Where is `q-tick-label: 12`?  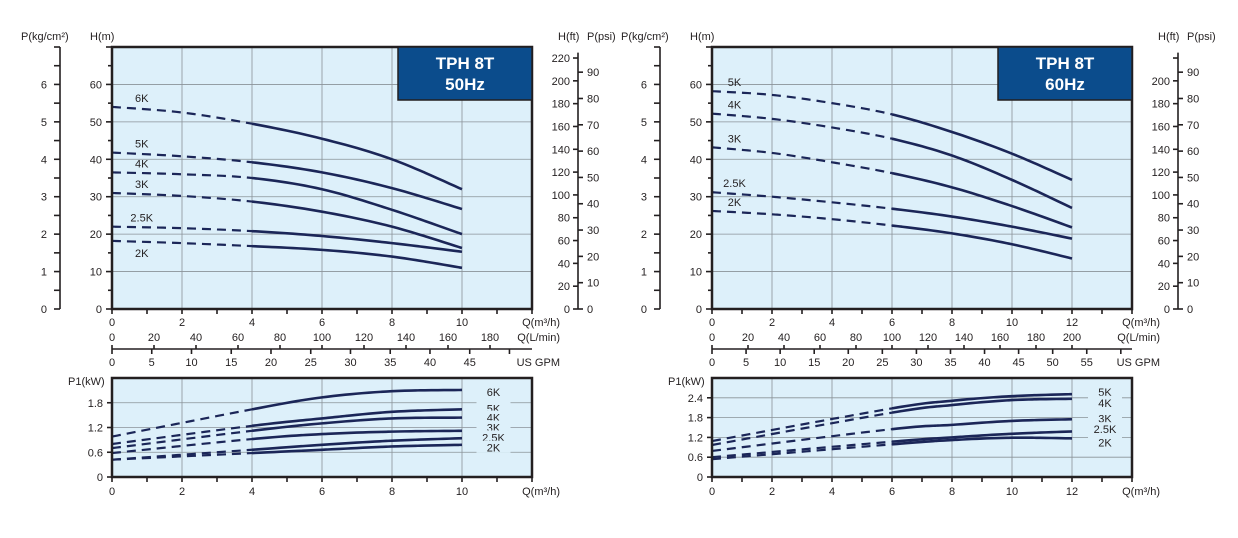
q-tick-label: 12 is located at coordinates (1072, 323).